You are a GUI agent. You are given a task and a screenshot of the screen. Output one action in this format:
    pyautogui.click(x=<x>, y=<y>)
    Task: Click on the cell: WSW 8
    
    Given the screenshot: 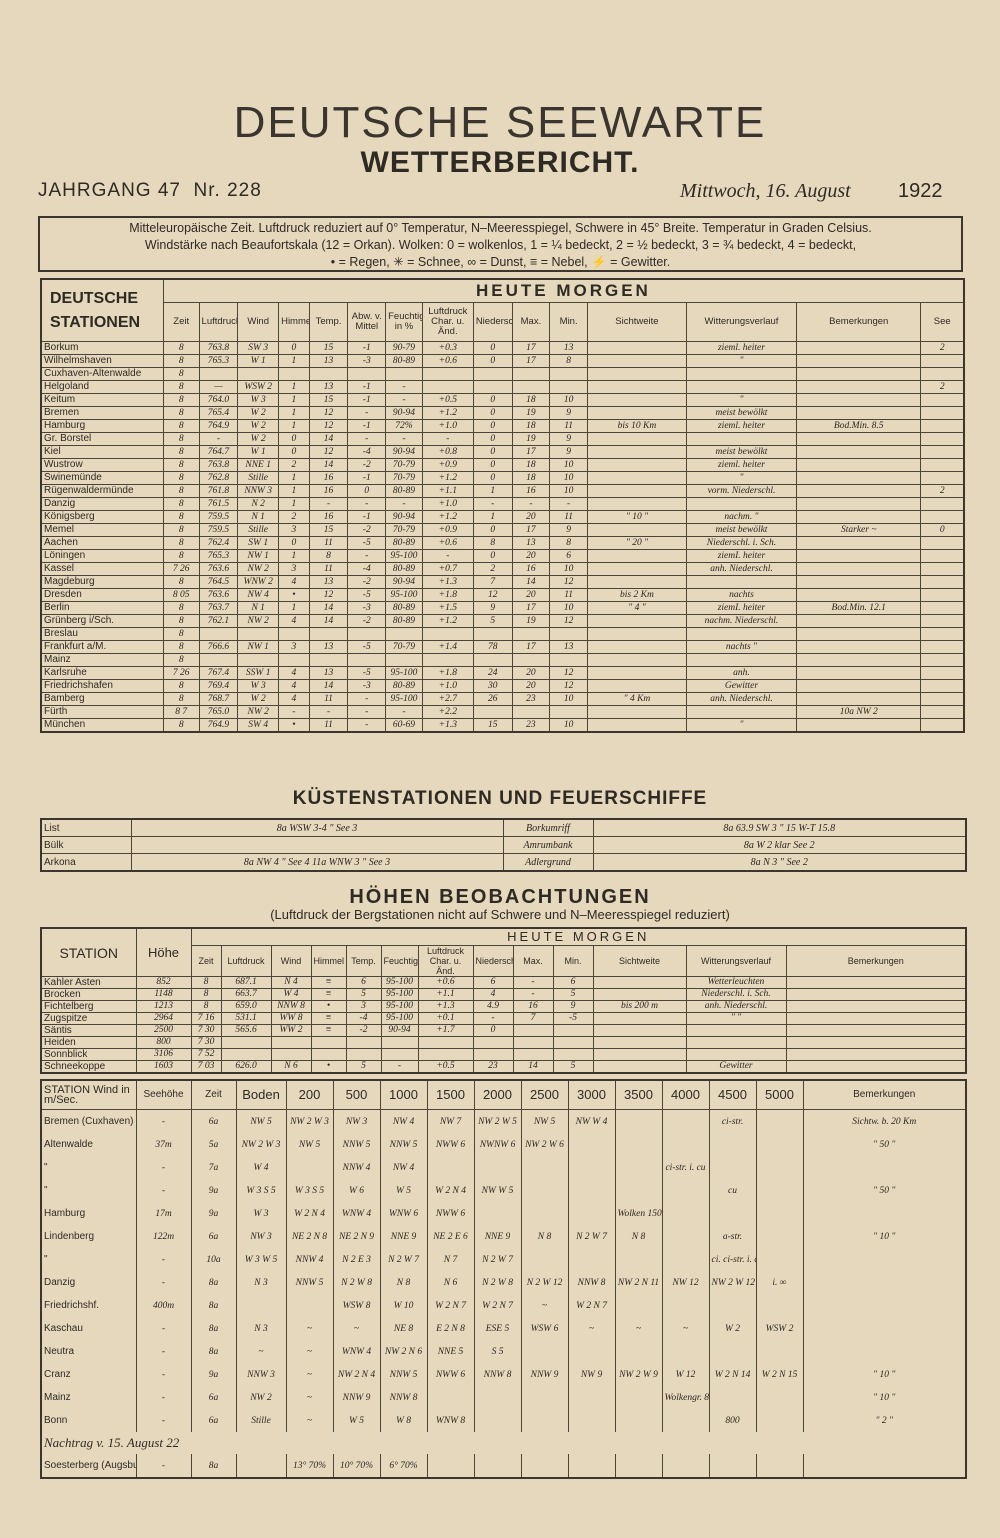 What is the action you would take?
    pyautogui.click(x=356, y=1305)
    